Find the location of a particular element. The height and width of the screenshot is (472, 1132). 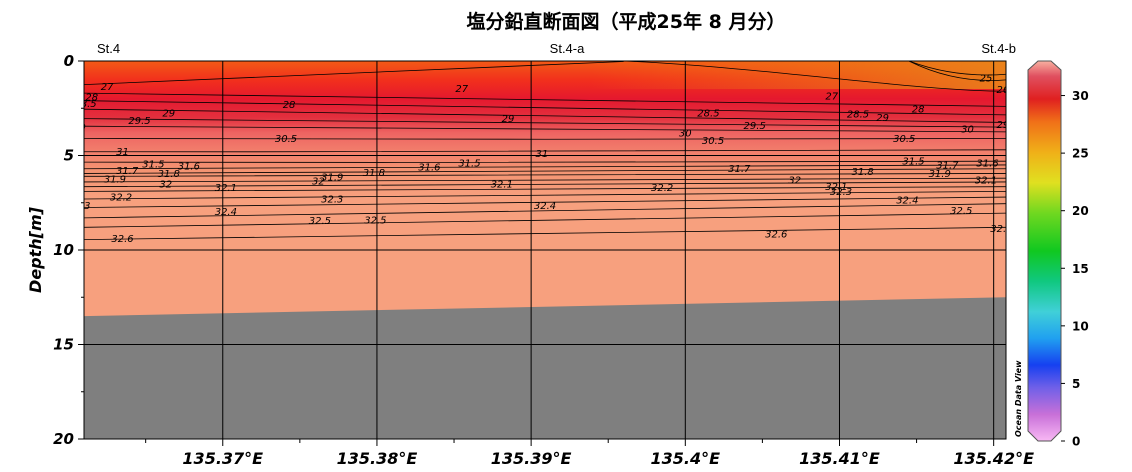

colorbar-tick-label: 5 is located at coordinates (1076, 384).